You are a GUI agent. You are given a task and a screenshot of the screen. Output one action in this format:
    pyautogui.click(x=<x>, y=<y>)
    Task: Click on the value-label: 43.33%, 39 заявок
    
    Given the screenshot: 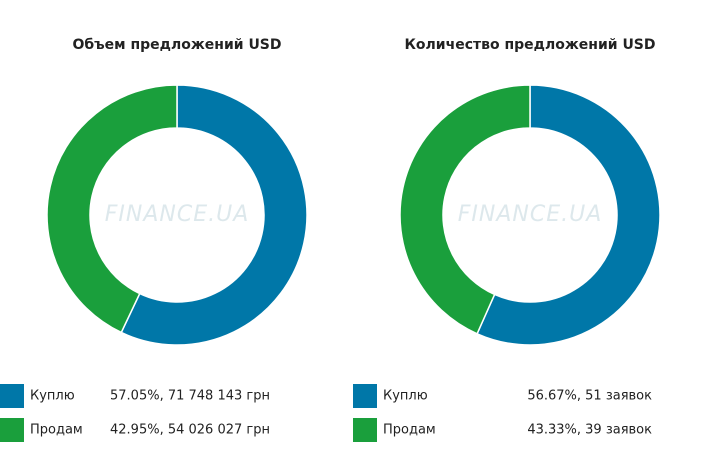 What is the action you would take?
    pyautogui.click(x=589, y=430)
    